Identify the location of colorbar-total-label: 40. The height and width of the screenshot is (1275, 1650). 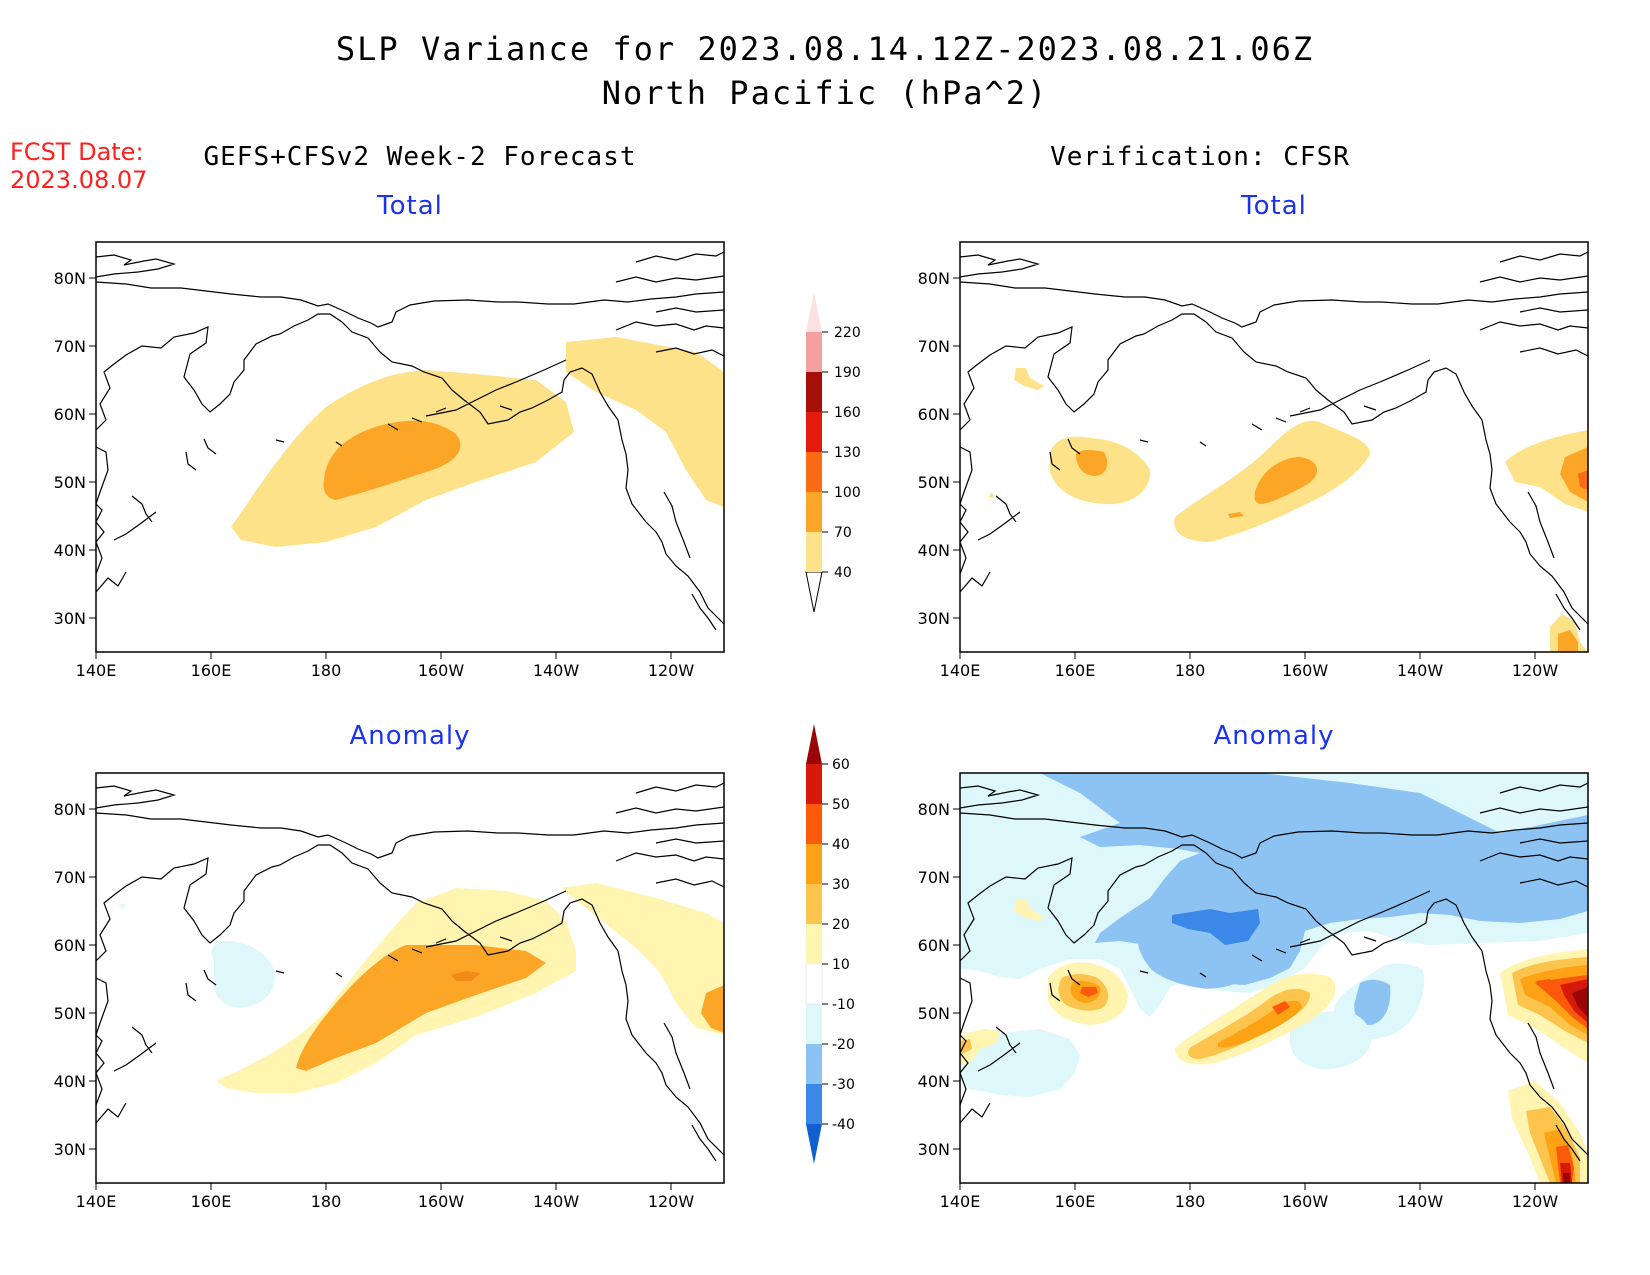
(843, 573).